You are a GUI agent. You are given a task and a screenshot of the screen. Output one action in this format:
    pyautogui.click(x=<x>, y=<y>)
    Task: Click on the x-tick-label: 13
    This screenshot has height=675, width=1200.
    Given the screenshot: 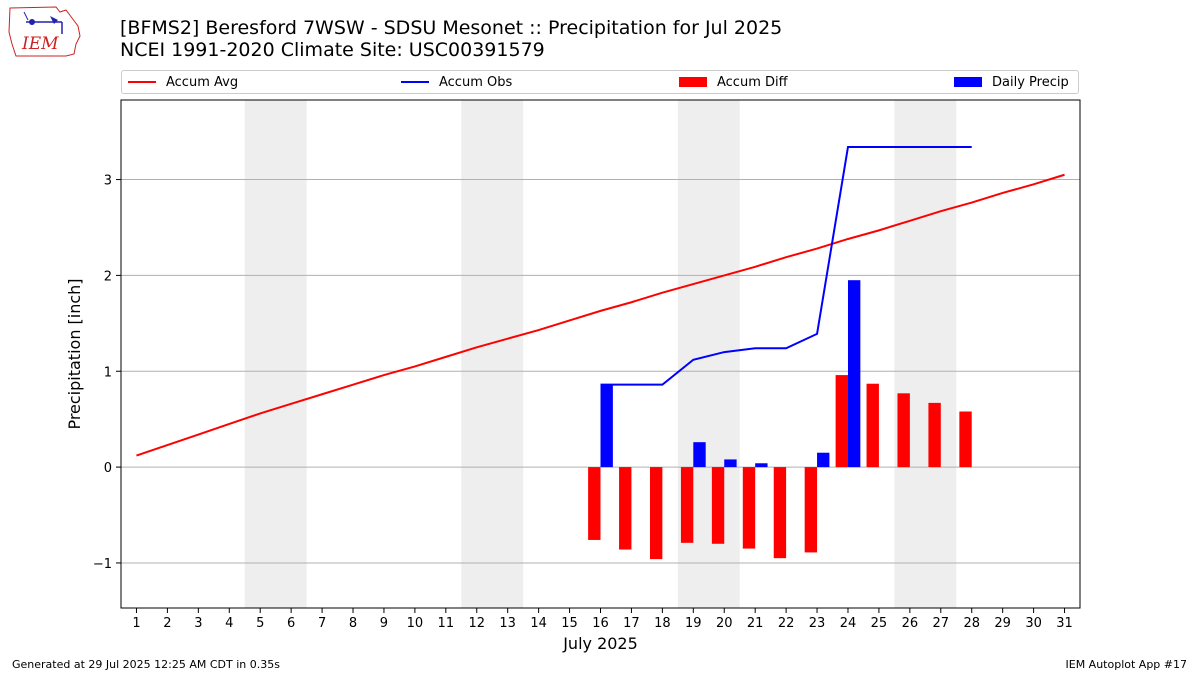 What is the action you would take?
    pyautogui.click(x=507, y=623)
    